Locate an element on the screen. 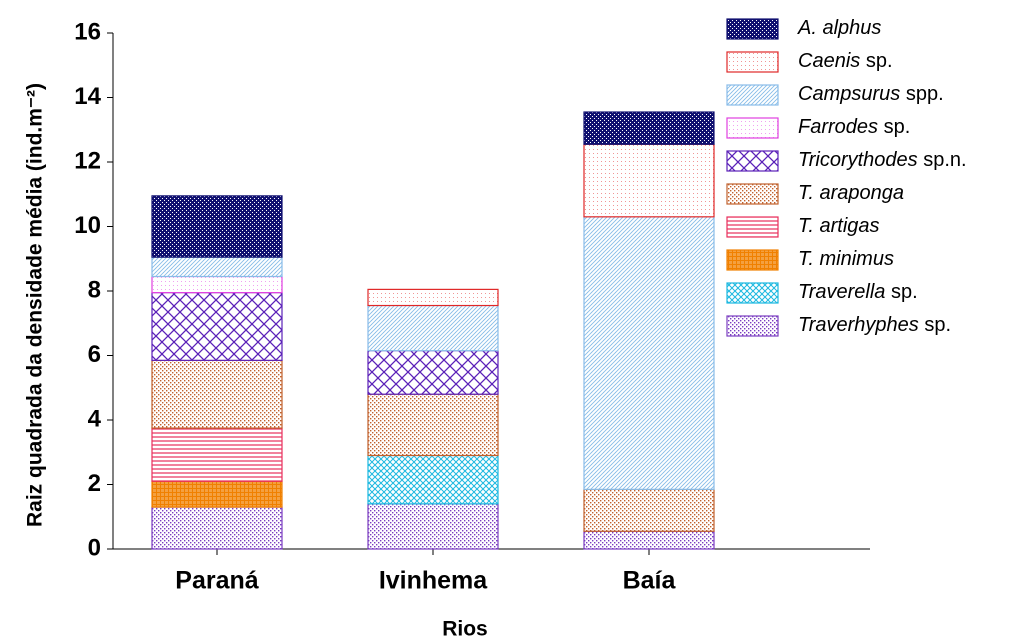 This screenshot has height=642, width=1032. legend-label: Tricorythodes sp.n. is located at coordinates (882, 160).